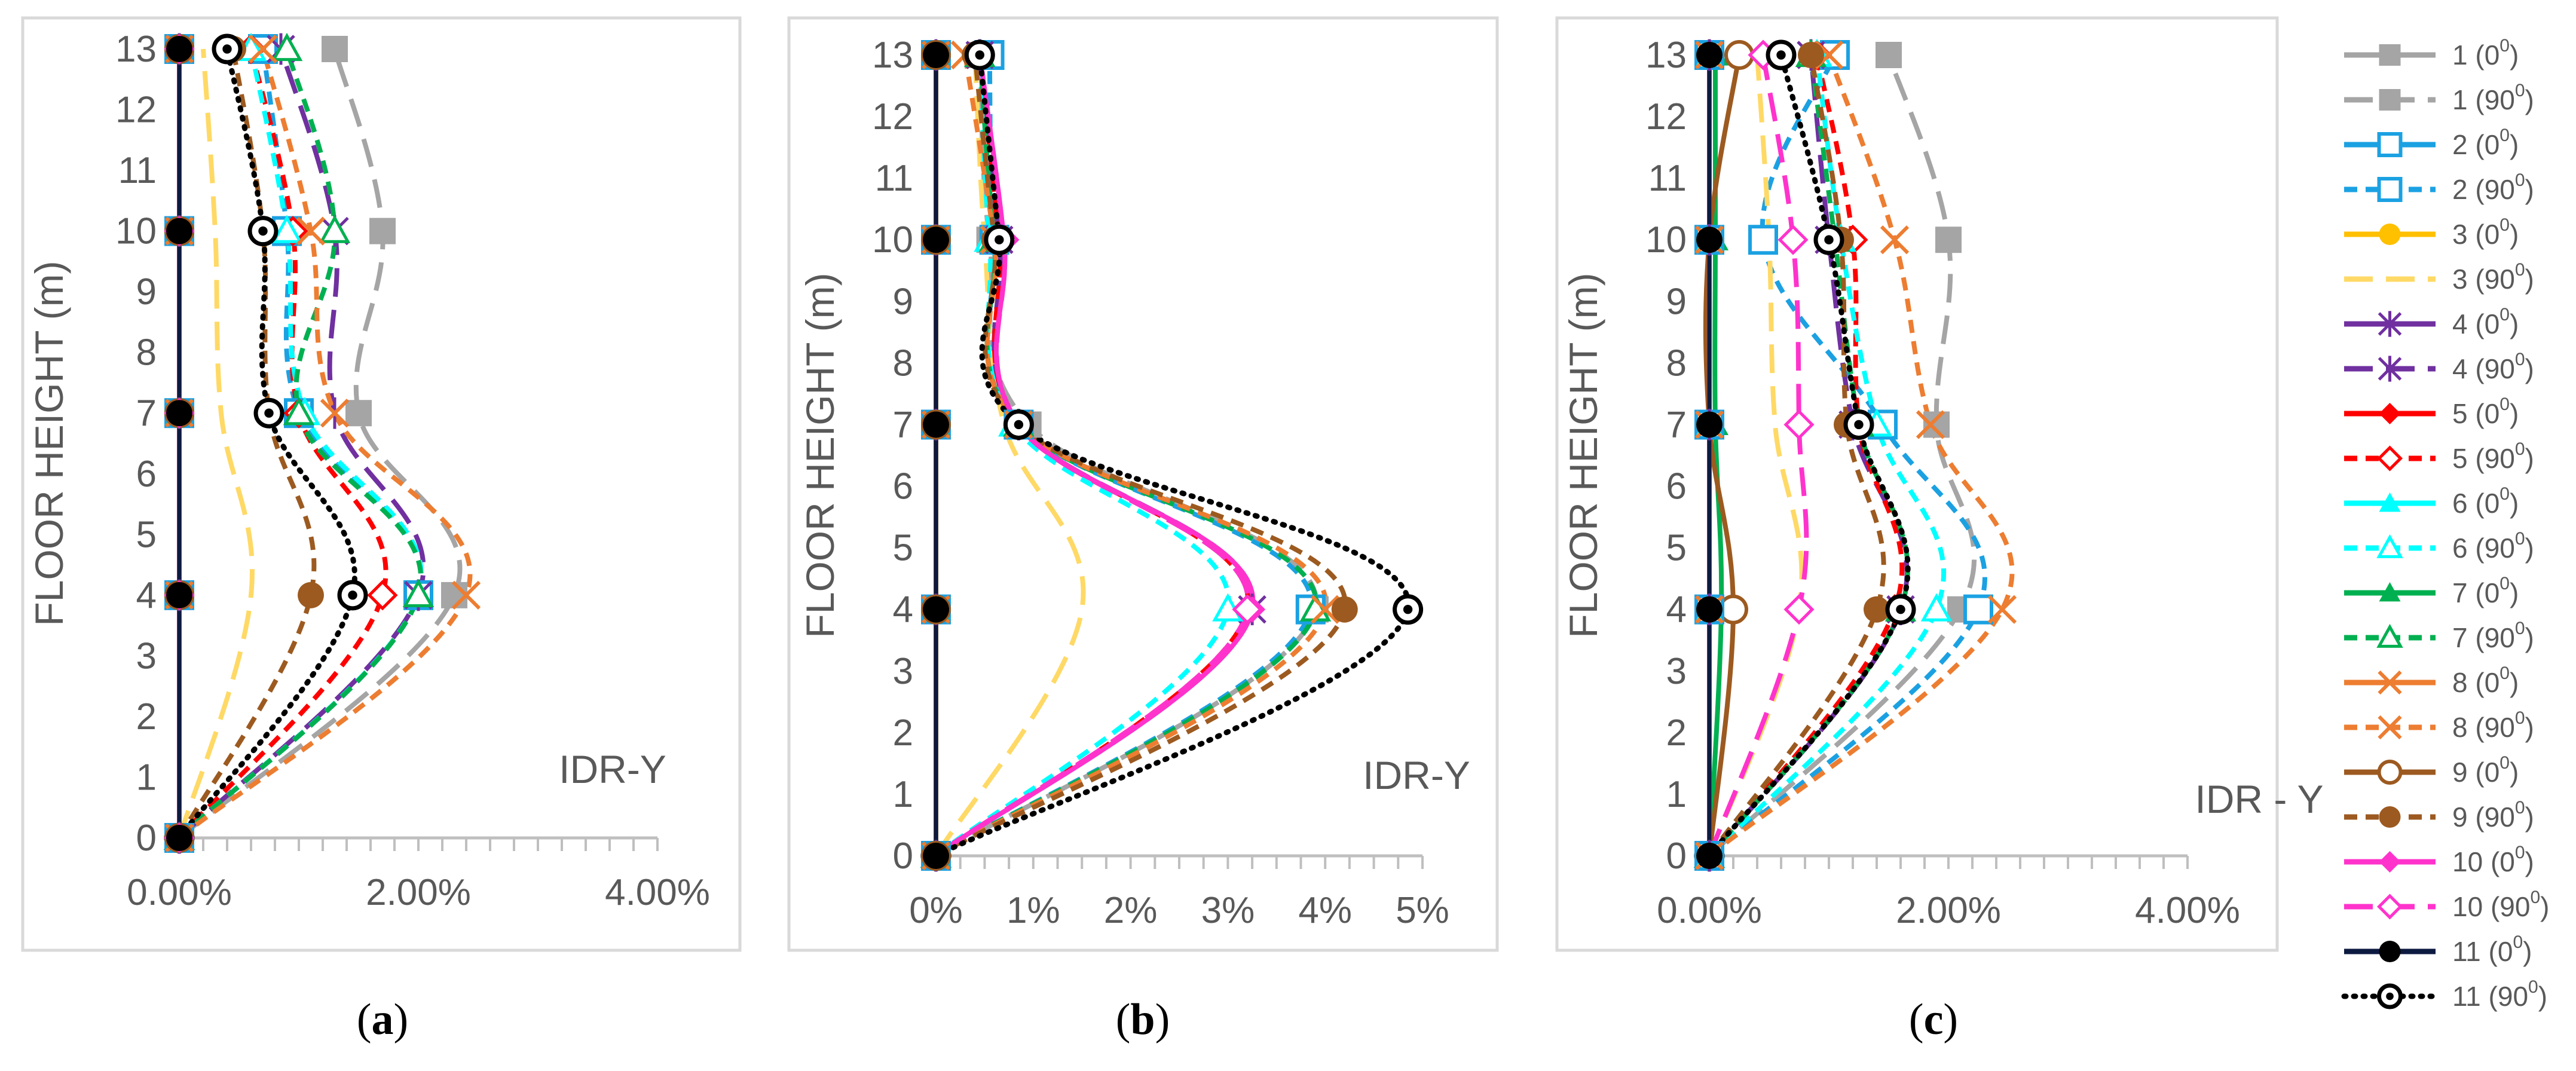 The image size is (2576, 1071). What do you see at coordinates (1808, 455) in the screenshot?
I see `series-line-11-90-` at bounding box center [1808, 455].